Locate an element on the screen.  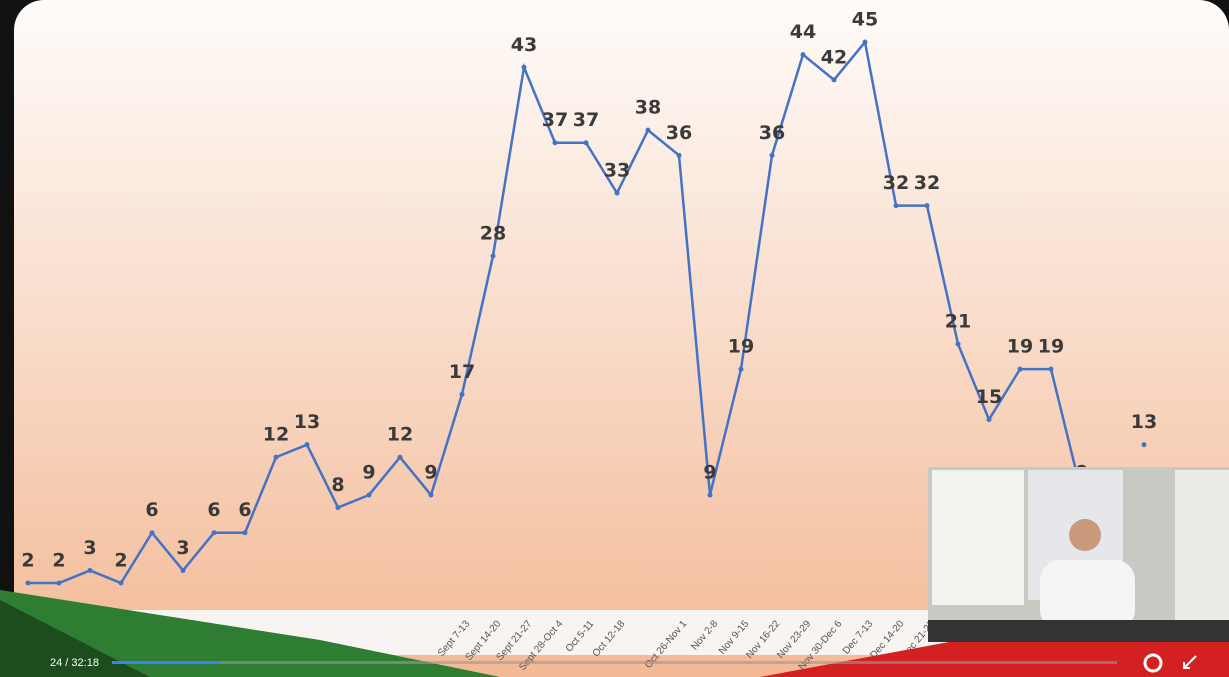
value-label: 44 is located at coordinates (803, 32).